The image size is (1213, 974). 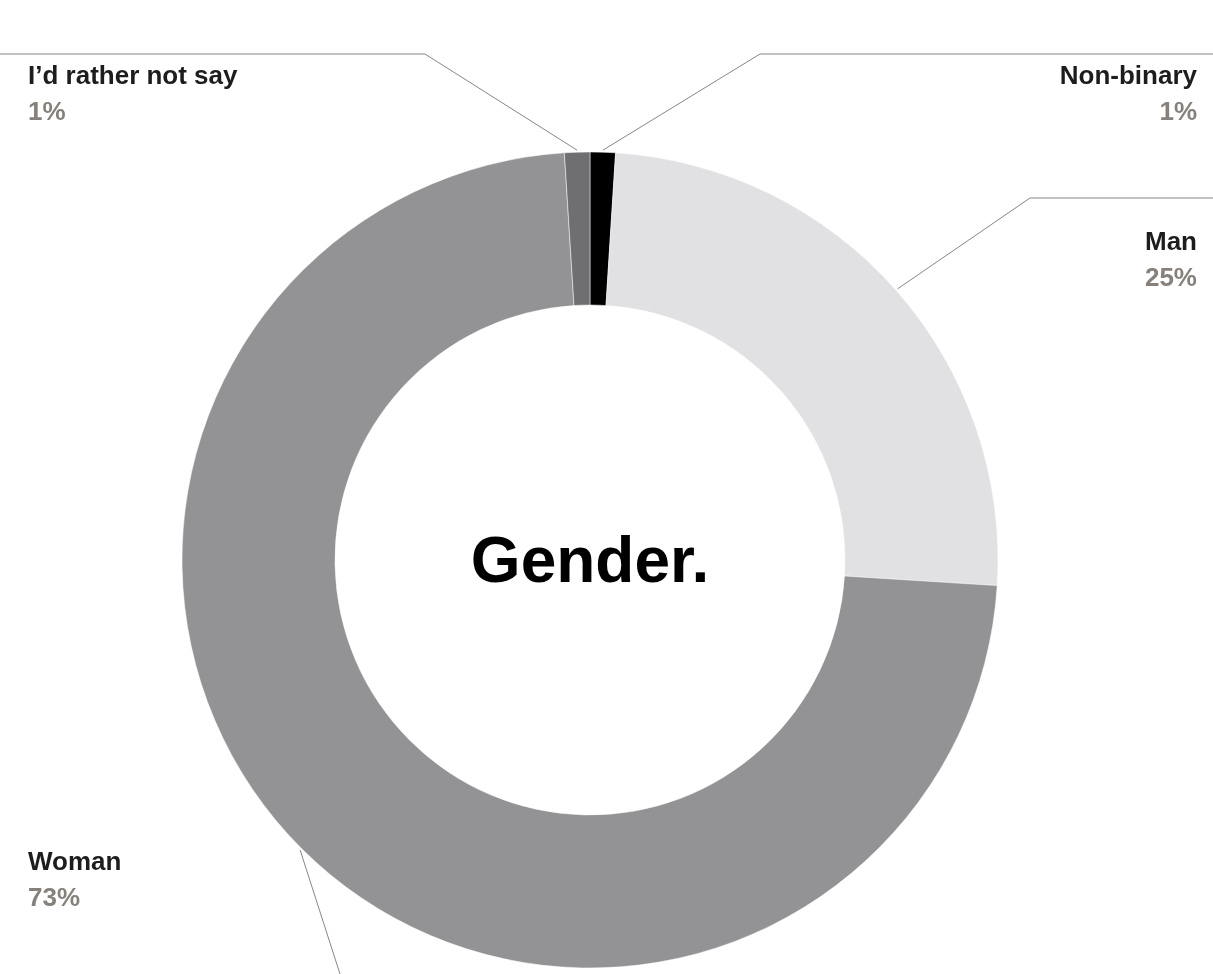 I want to click on slice-label: Man, so click(x=1171, y=241).